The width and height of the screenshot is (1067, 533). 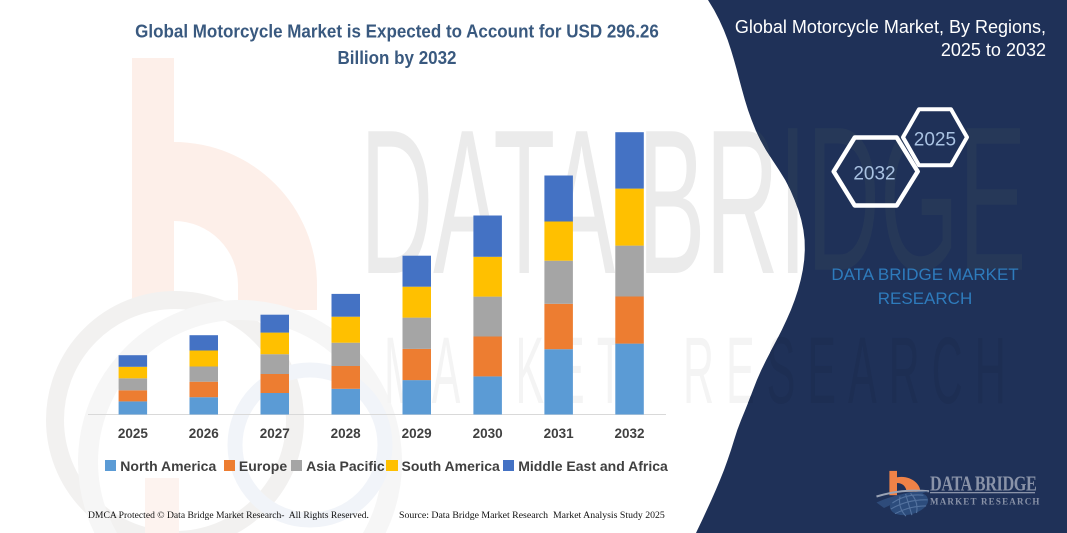 What do you see at coordinates (983, 484) in the screenshot?
I see `svg-text: DATA BRIDGE` at bounding box center [983, 484].